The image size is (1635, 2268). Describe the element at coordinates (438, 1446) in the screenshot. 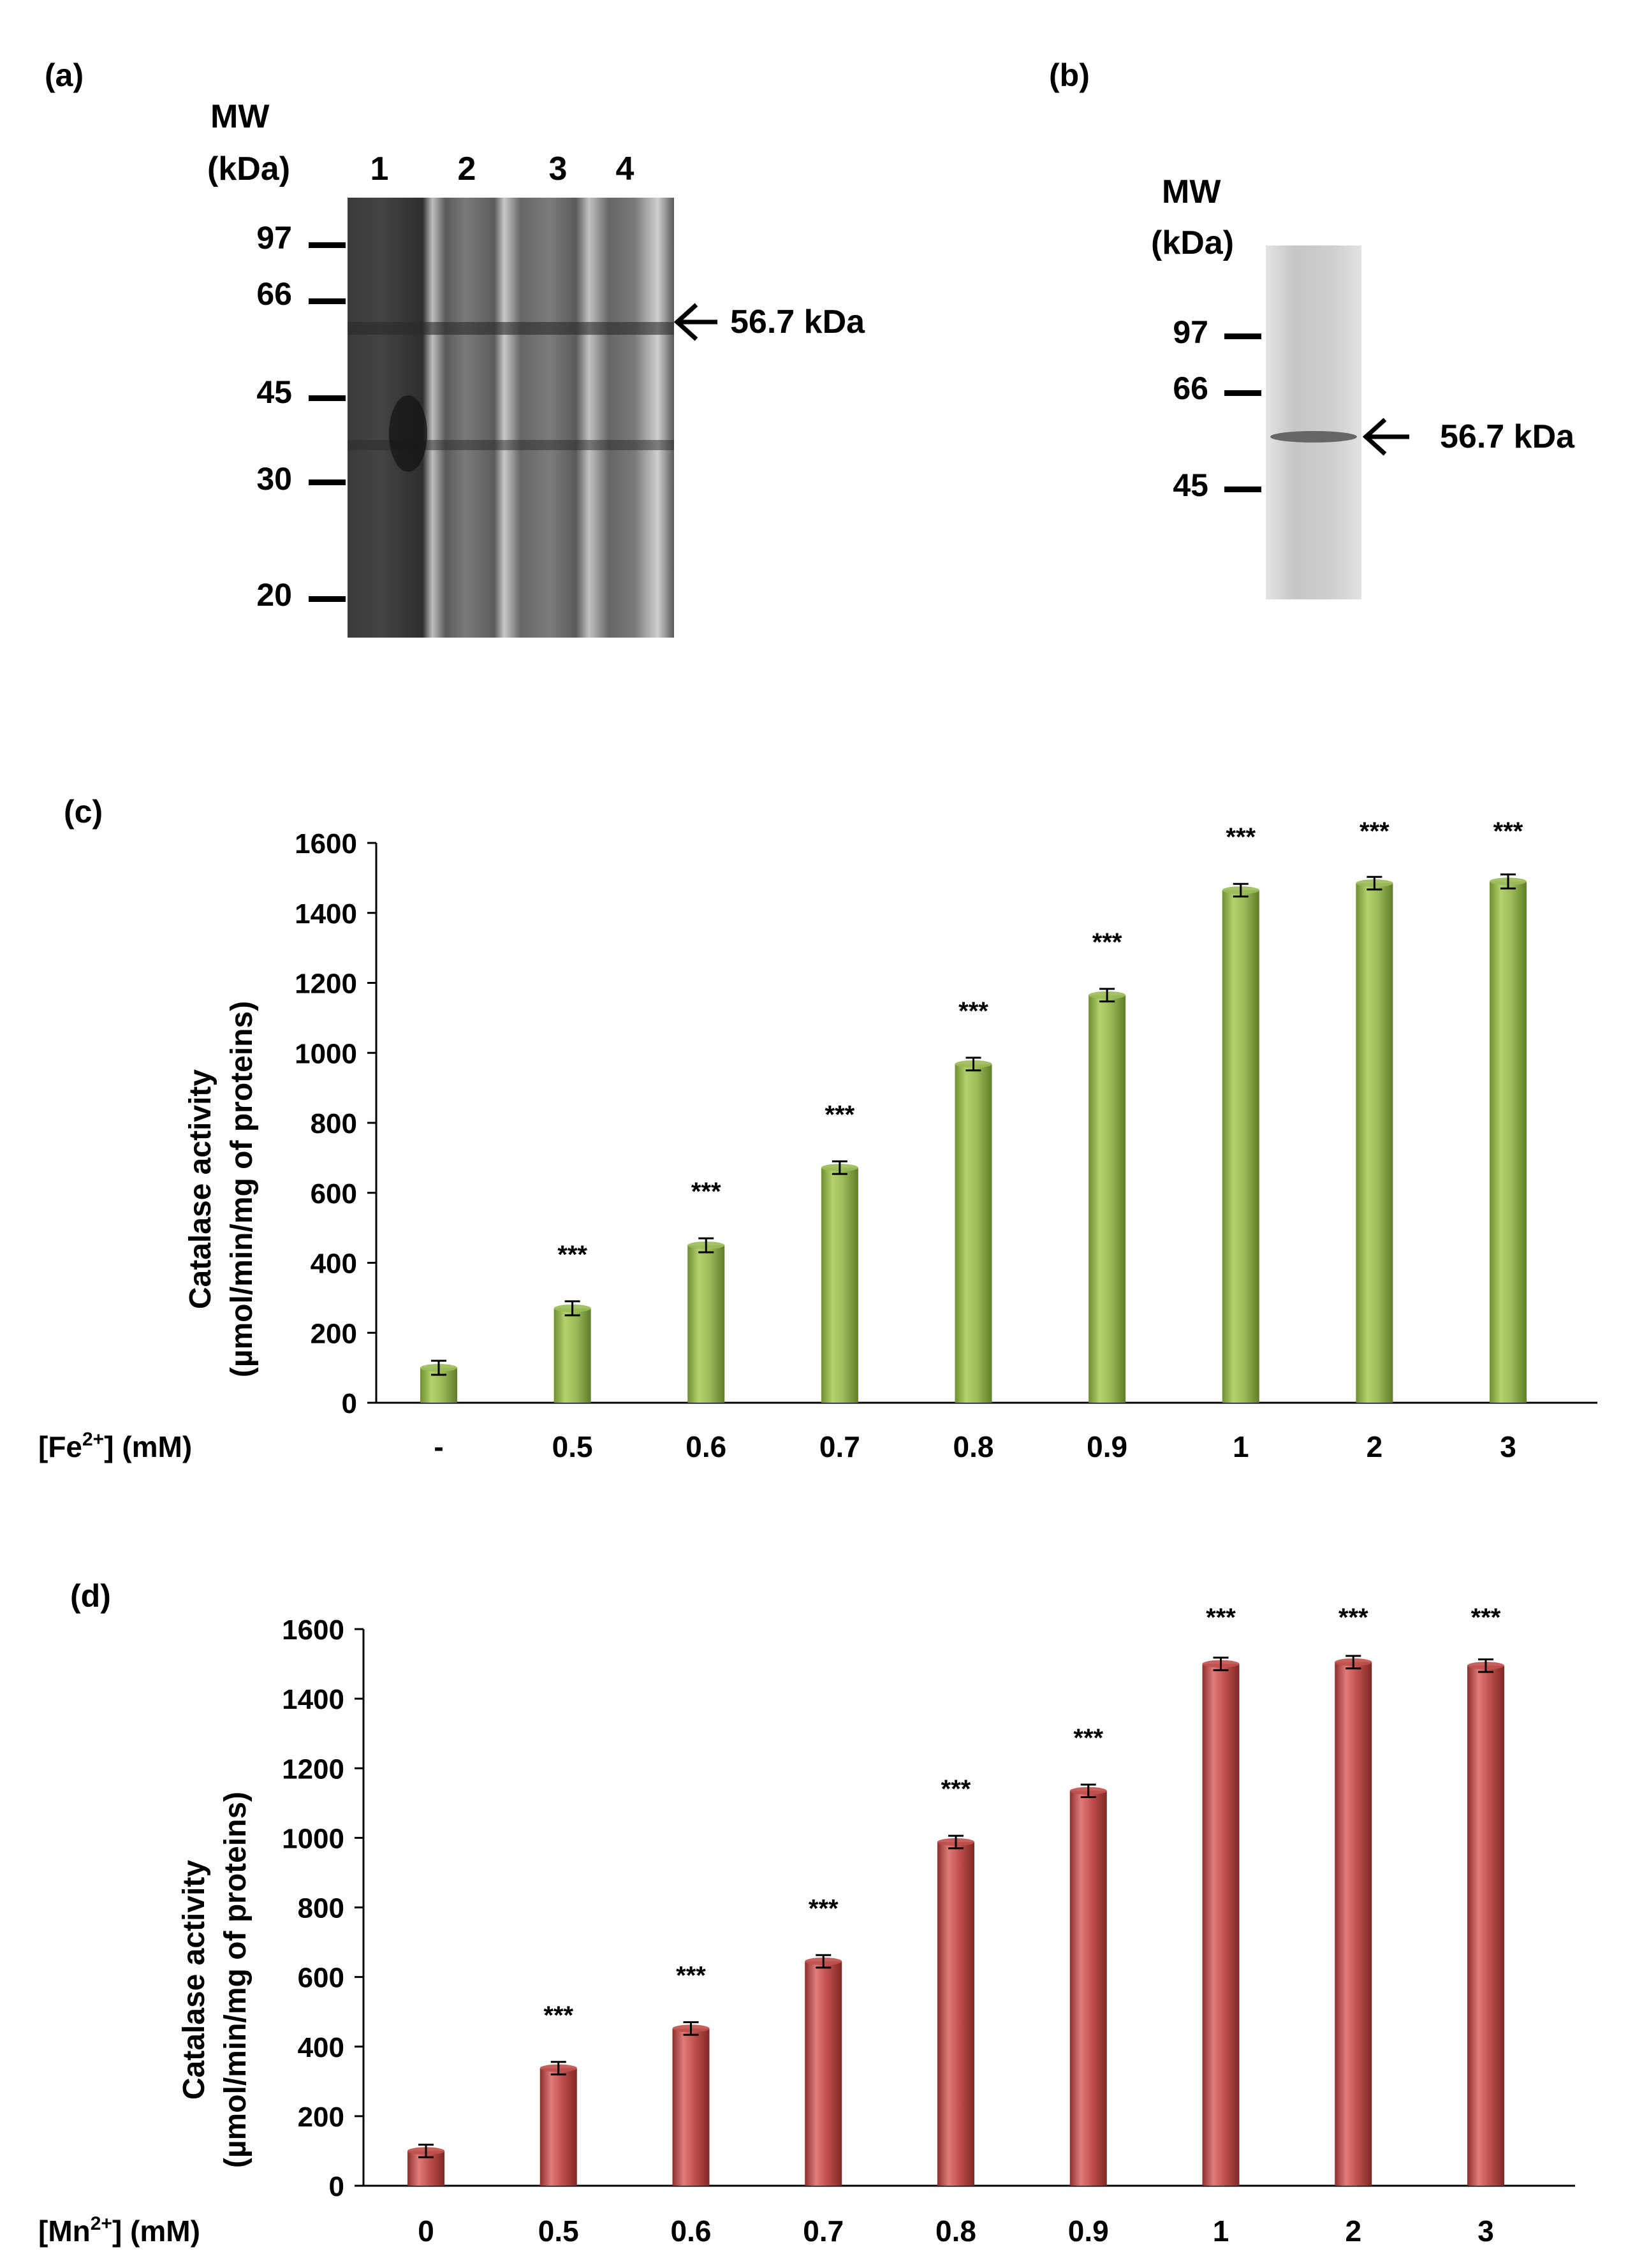

I see `x-tick-label: -` at that location.